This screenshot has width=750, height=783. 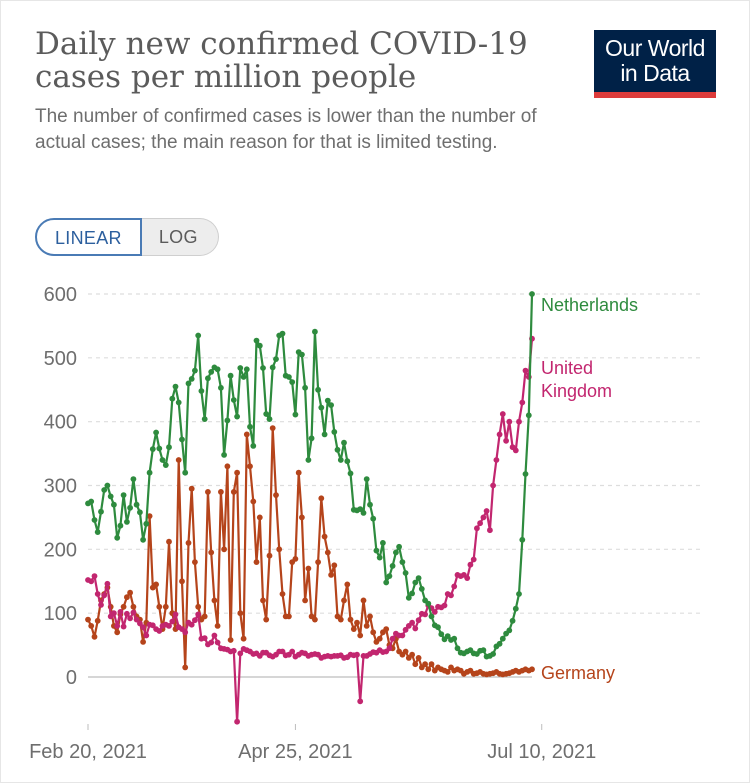 I want to click on y-tick-label: 0, so click(x=71, y=678).